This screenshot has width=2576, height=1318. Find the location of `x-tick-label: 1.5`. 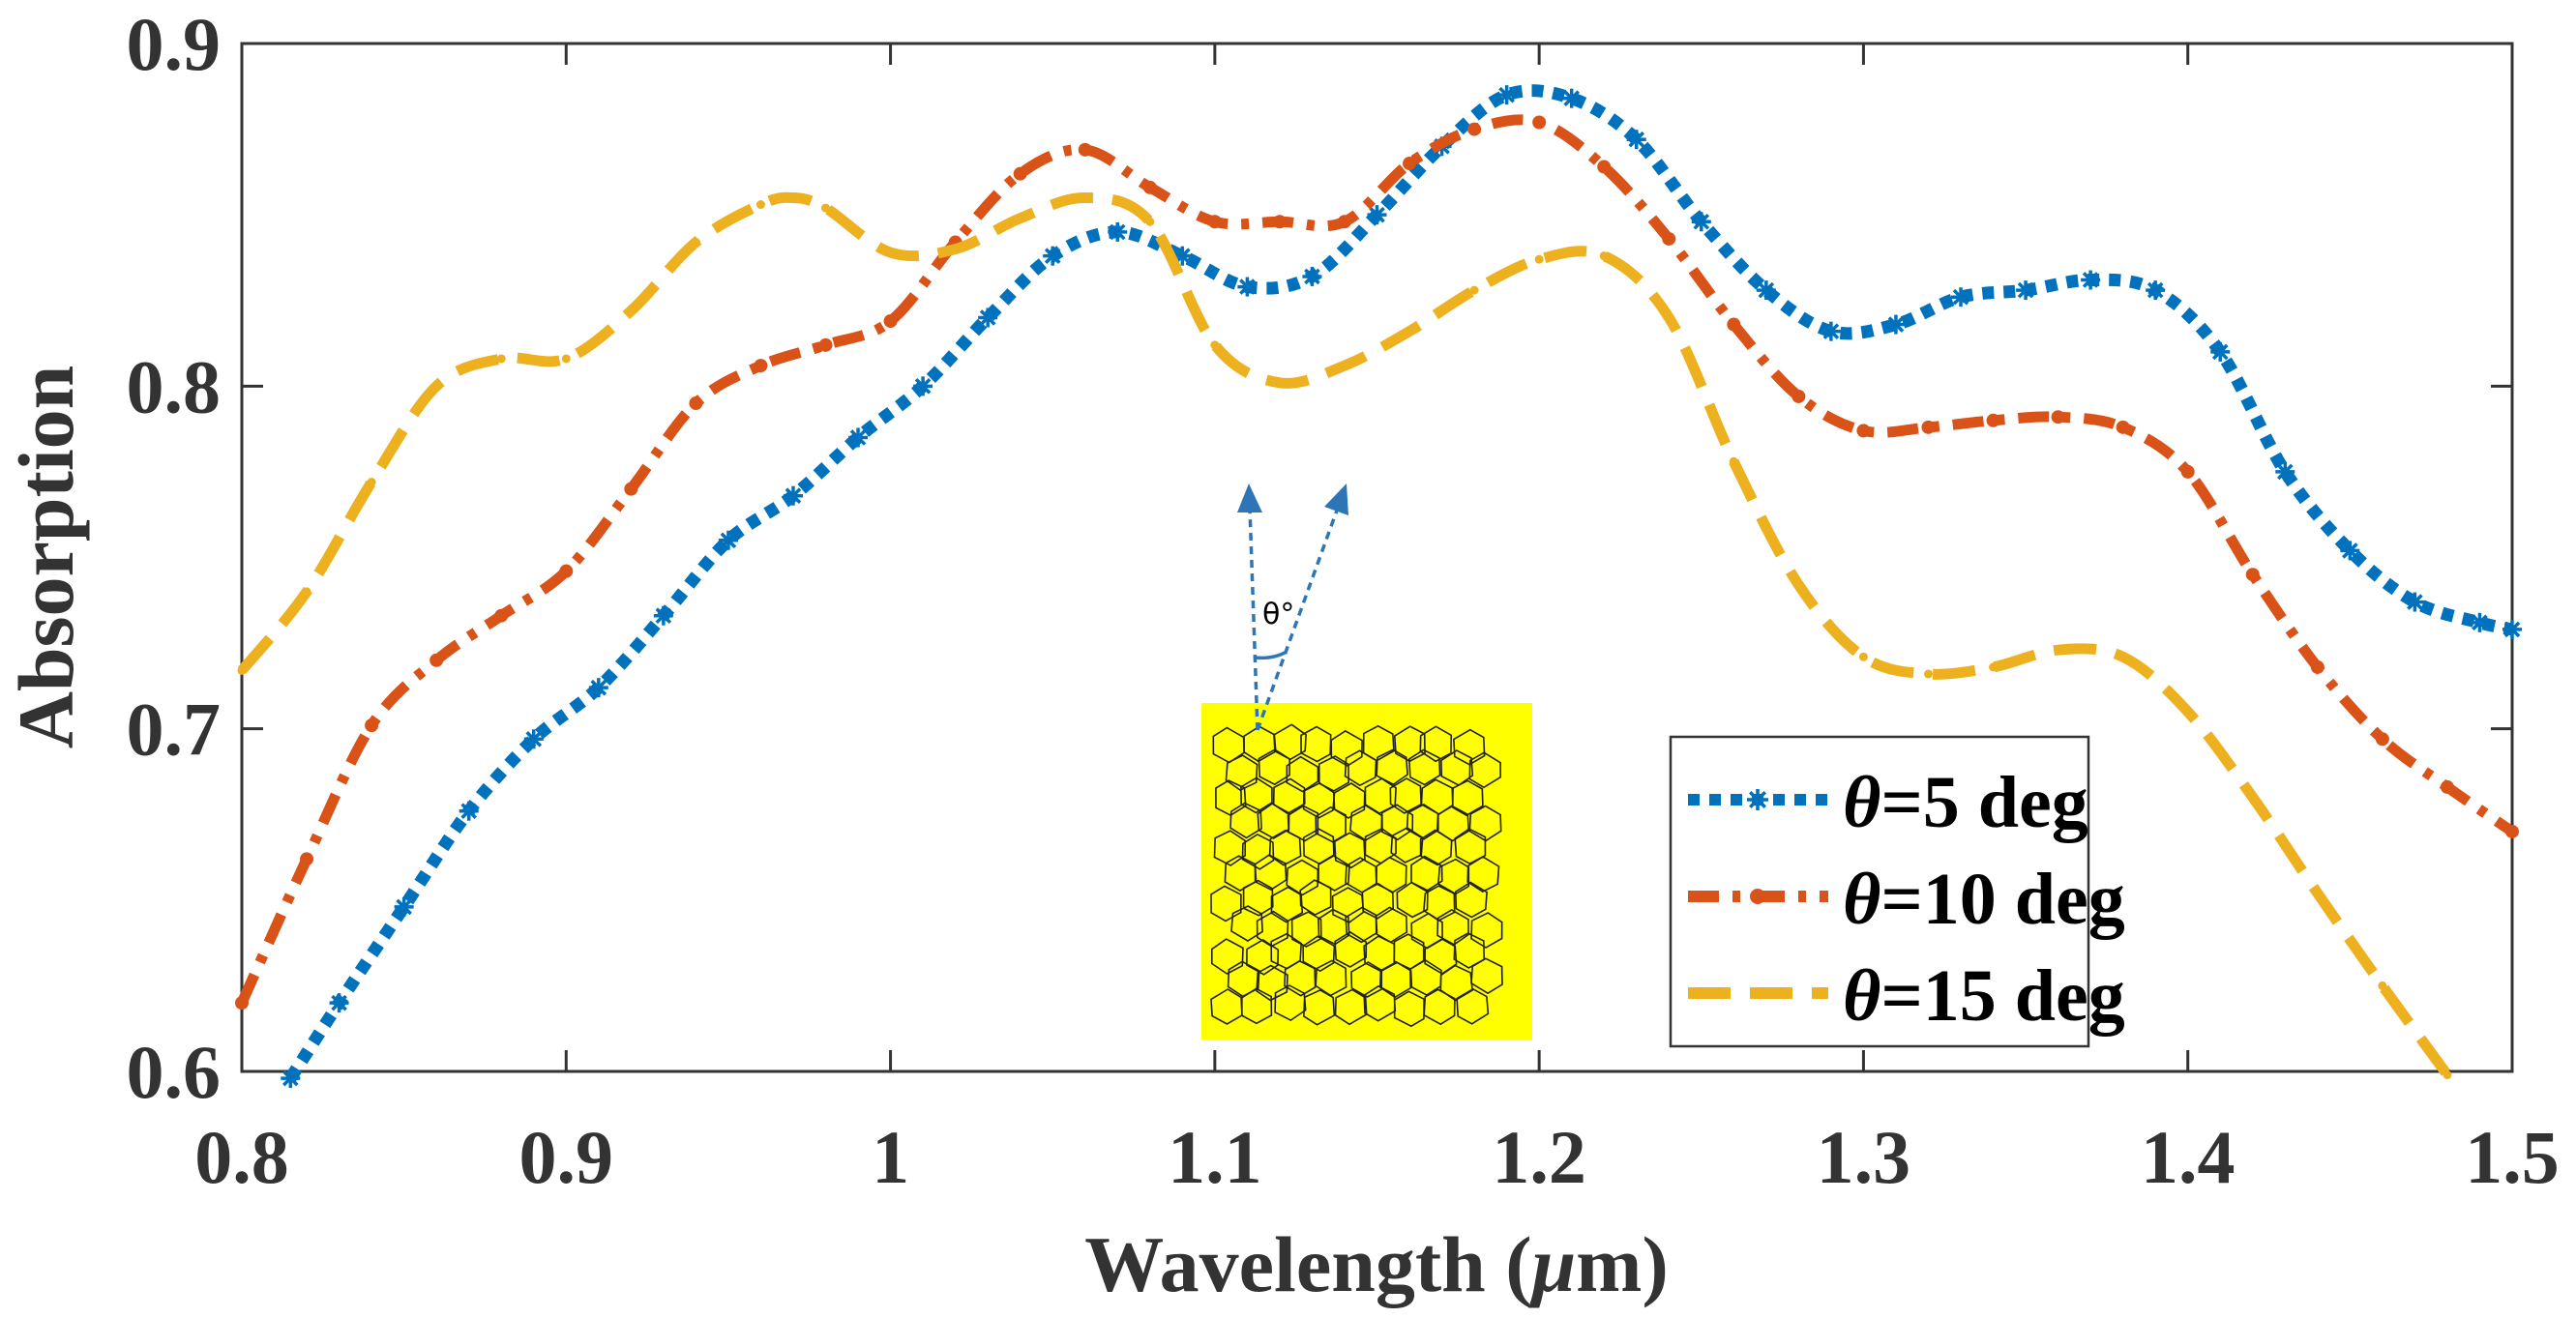

x-tick-label: 1.5 is located at coordinates (2512, 1157).